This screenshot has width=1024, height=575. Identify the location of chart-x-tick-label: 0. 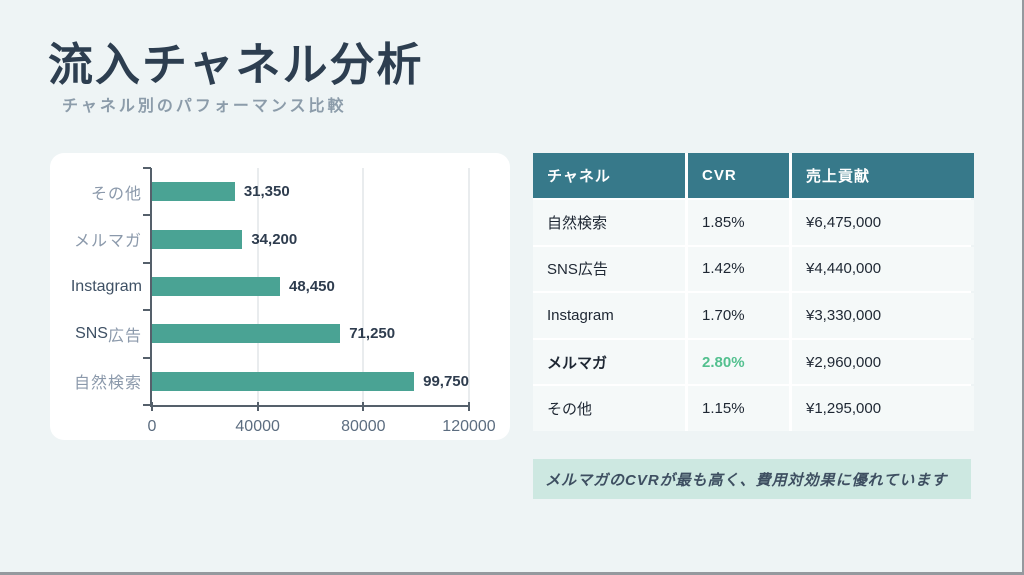
(152, 426).